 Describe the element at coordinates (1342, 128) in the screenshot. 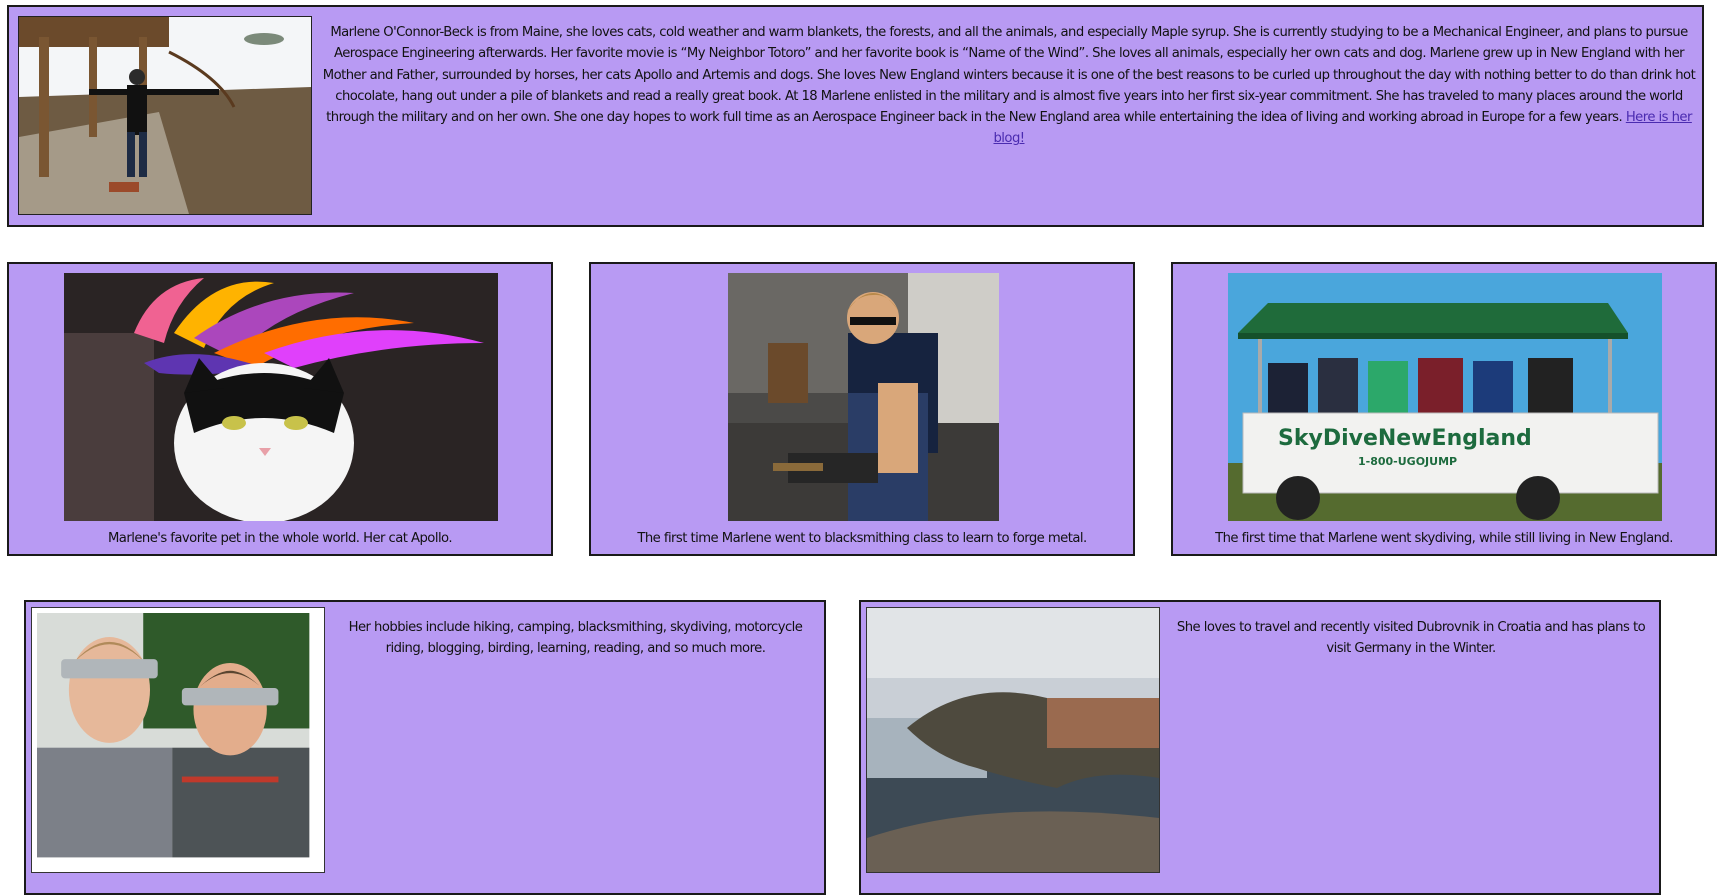

I see `blog-link: Here is her blog!` at that location.